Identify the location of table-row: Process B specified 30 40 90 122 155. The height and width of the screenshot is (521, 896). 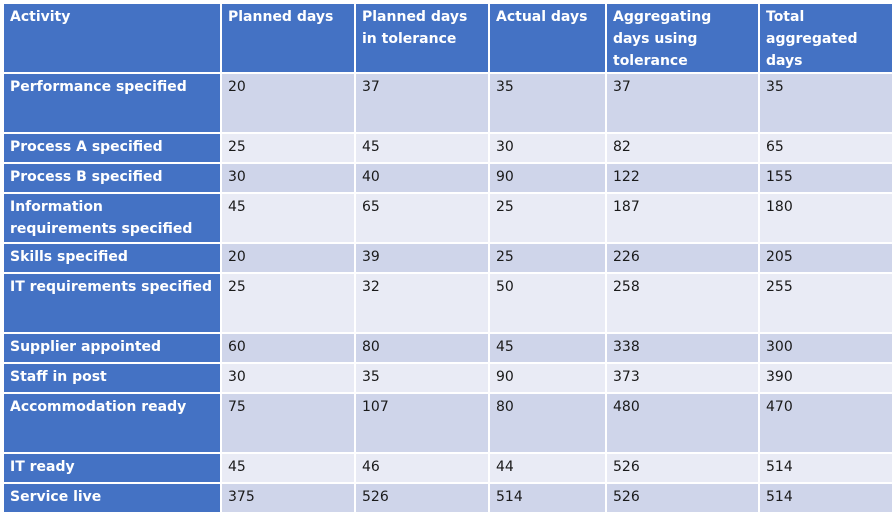
(448, 178).